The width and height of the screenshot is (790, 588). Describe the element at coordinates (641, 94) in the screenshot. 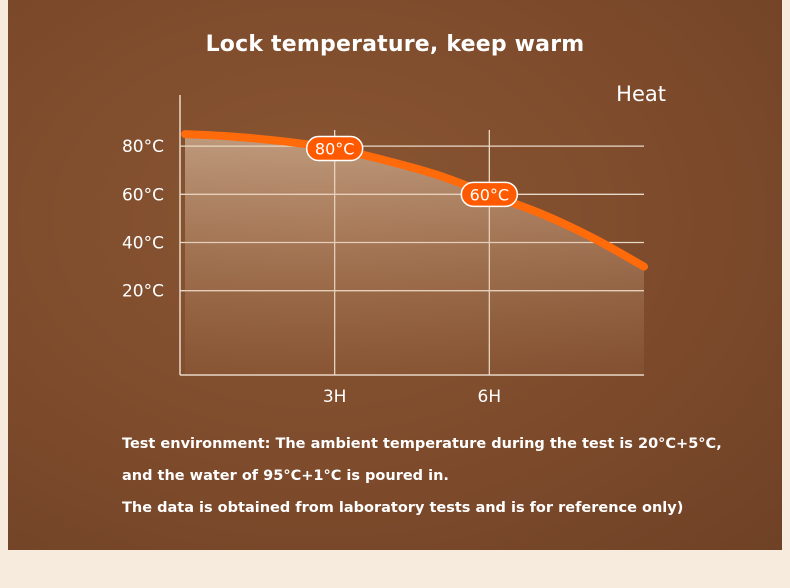

I see `y-axis-label: Heat` at that location.